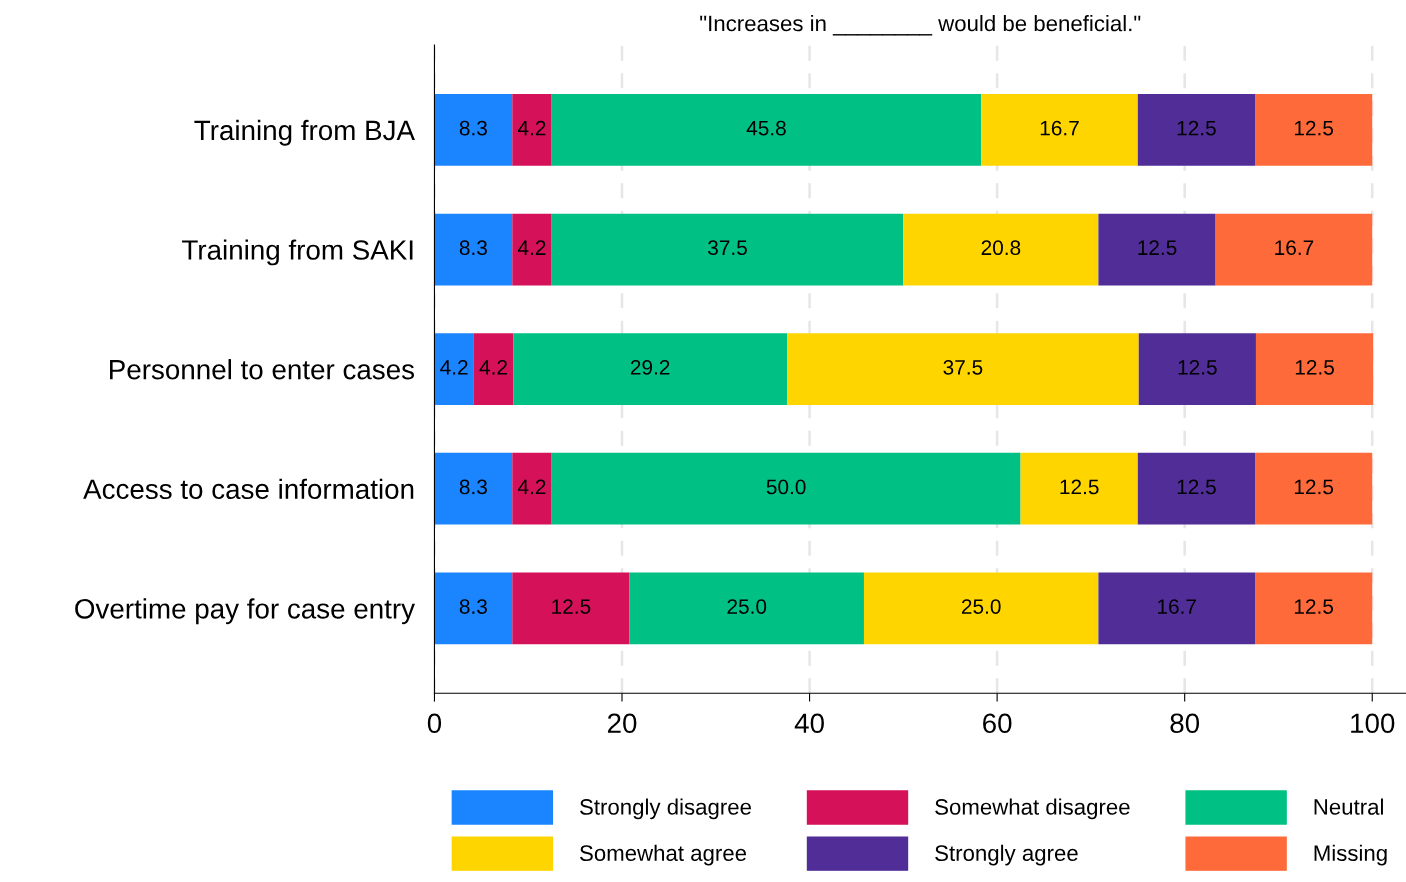 The height and width of the screenshot is (882, 1406). I want to click on y-tick-label: Training from BJA, so click(304, 132).